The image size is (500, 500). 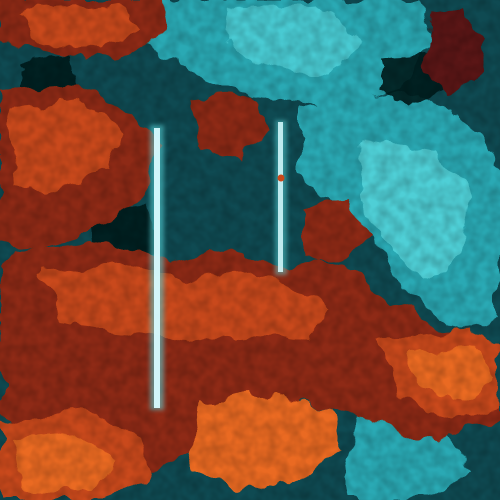 I want to click on needle-right, so click(x=280, y=197).